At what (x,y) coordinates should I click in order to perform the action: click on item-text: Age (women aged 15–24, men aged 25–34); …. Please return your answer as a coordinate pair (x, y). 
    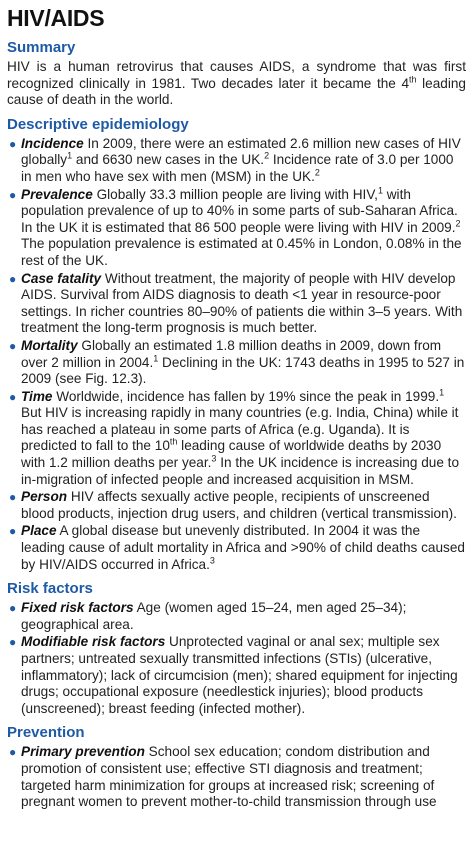
    Looking at the image, I should click on (214, 616).